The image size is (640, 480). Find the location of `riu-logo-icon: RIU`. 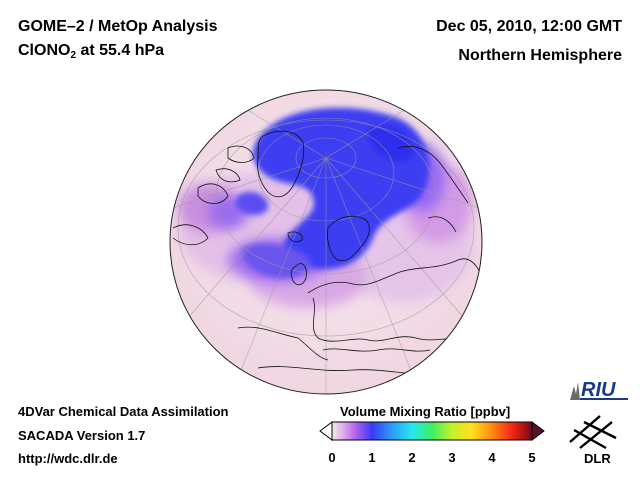

riu-logo-icon: RIU is located at coordinates (599, 390).